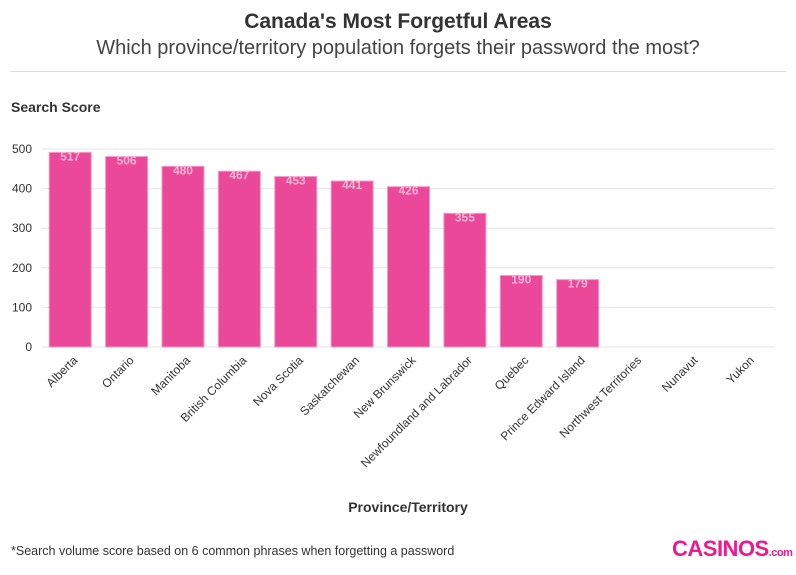 The image size is (796, 575). What do you see at coordinates (521, 279) in the screenshot?
I see `data-label: 190` at bounding box center [521, 279].